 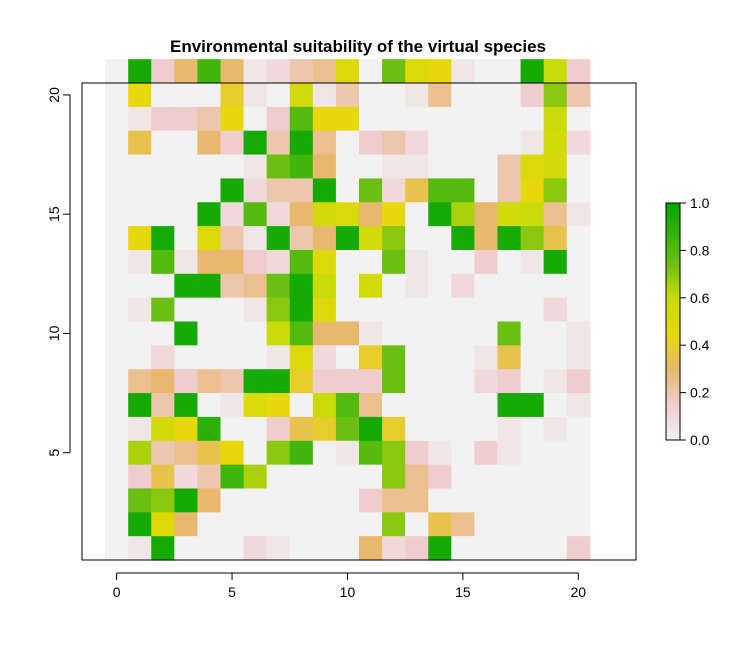 I want to click on x-tick-label: 15, so click(x=463, y=592).